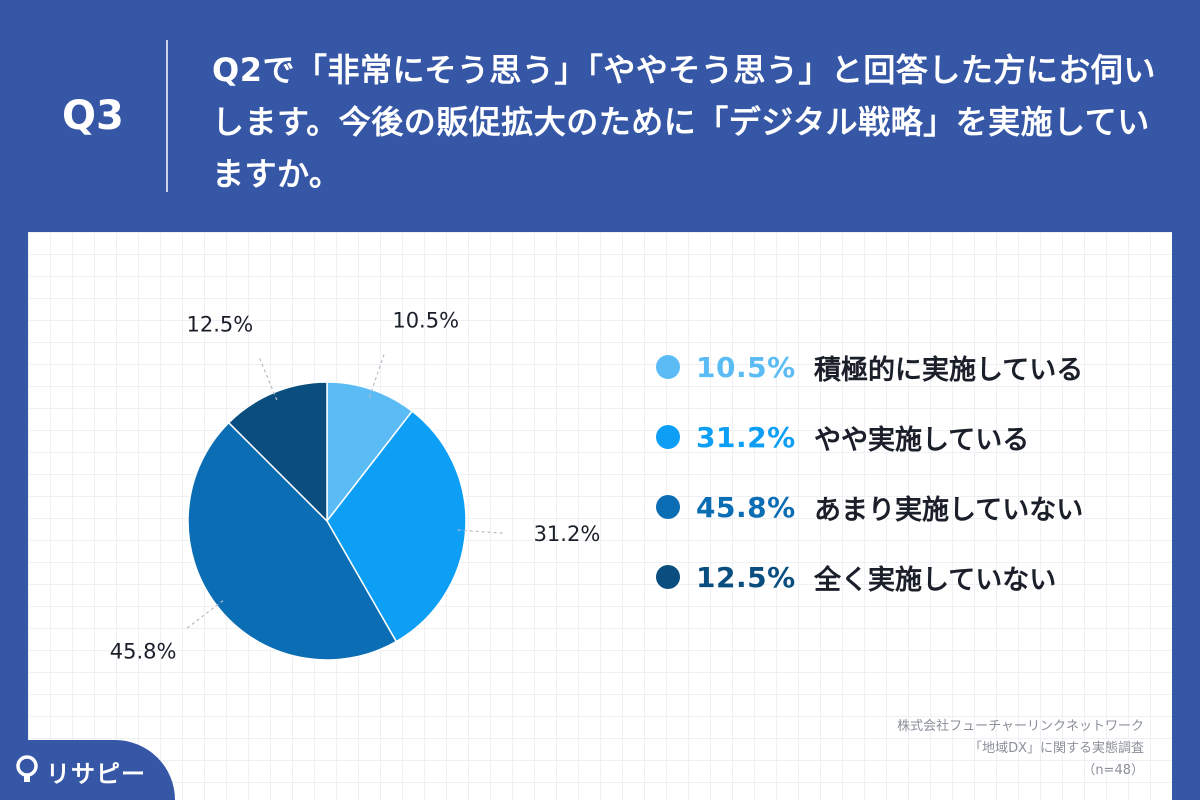 This screenshot has width=1200, height=800. What do you see at coordinates (949, 510) in the screenshot?
I see `legend-label: あまり実施していない` at bounding box center [949, 510].